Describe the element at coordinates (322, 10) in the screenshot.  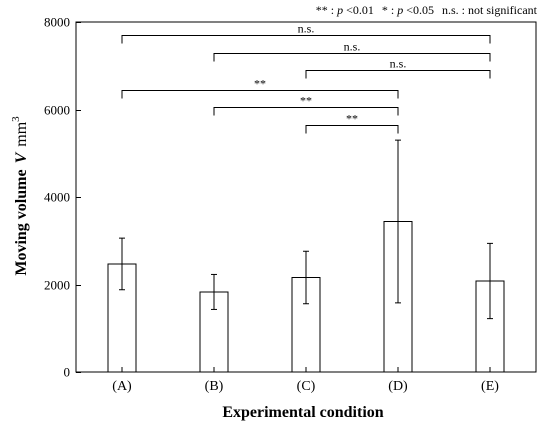
I see `legend-sig2-mark: **` at that location.